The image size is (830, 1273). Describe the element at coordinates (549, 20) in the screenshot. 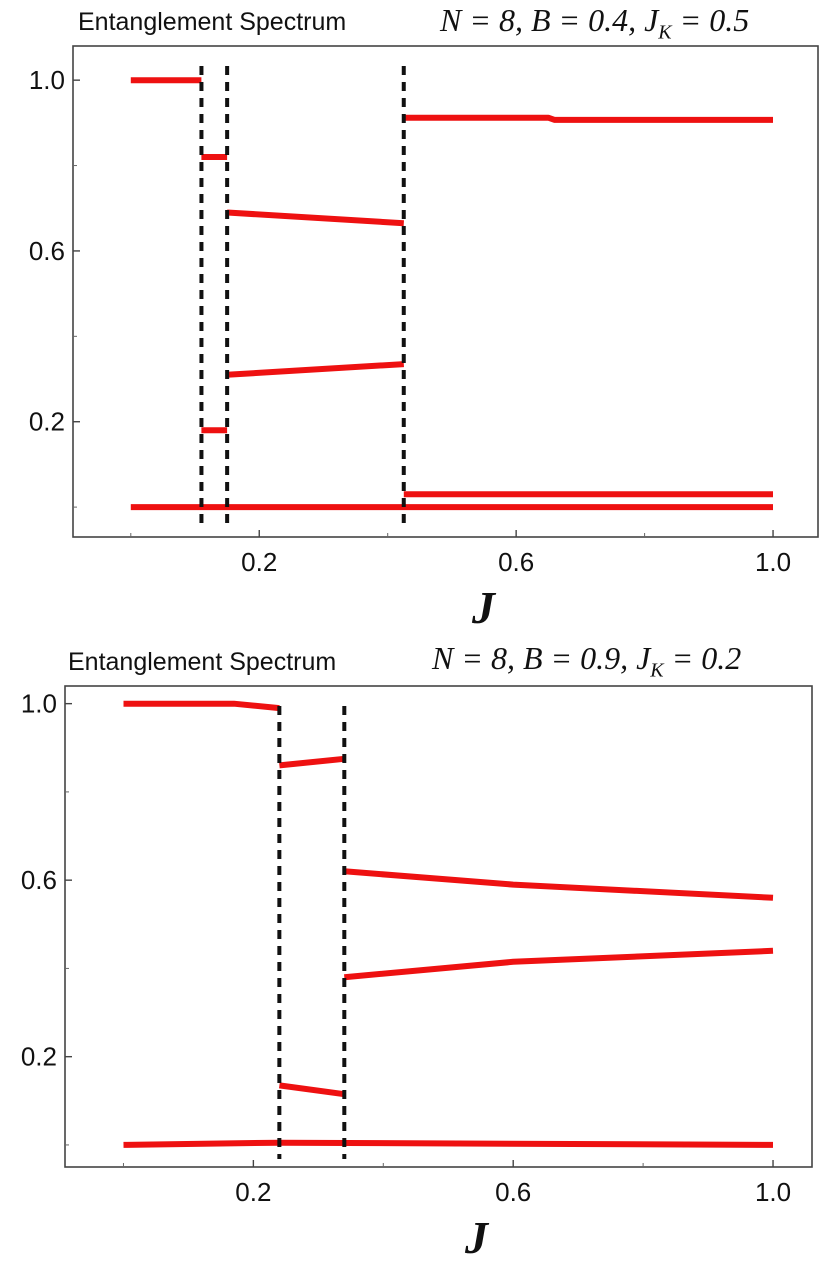

I see `chart-parameters-main: N = 8, B = 0.4, J` at that location.